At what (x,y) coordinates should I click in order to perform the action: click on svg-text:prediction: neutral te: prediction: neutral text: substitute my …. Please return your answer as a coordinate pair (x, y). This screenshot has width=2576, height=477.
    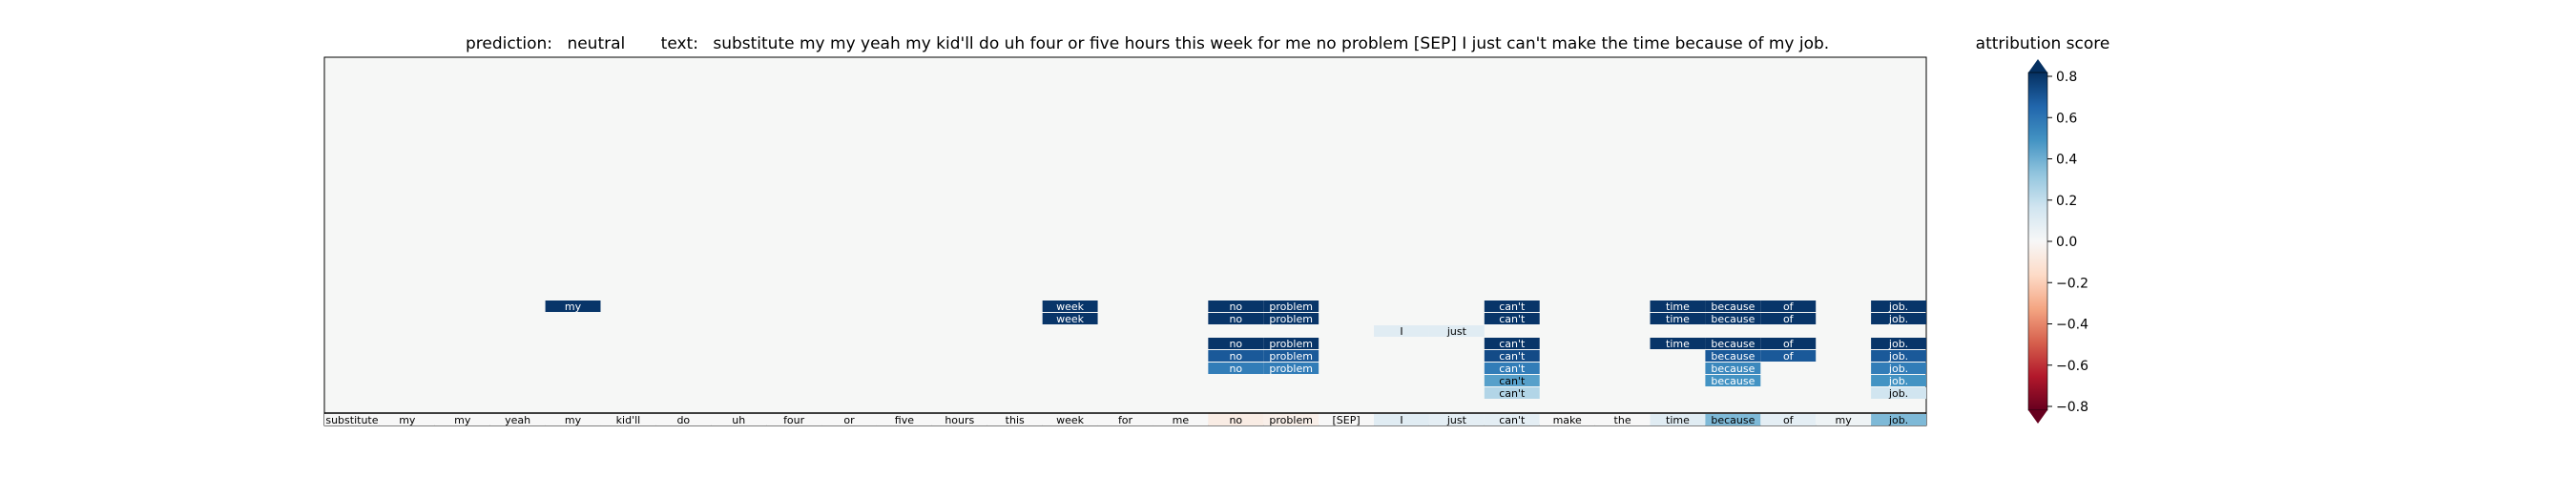
    Looking at the image, I should click on (1147, 43).